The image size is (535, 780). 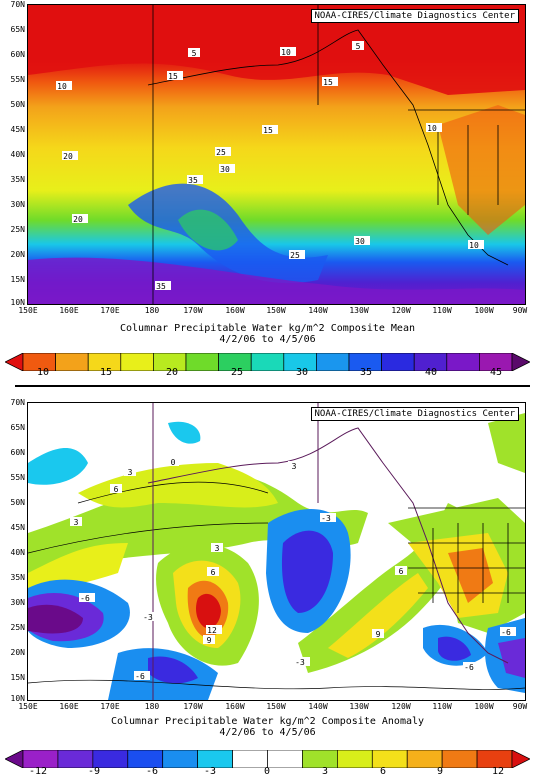 What do you see at coordinates (17, 698) in the screenshot?
I see `lat-label: 10N` at bounding box center [17, 698].